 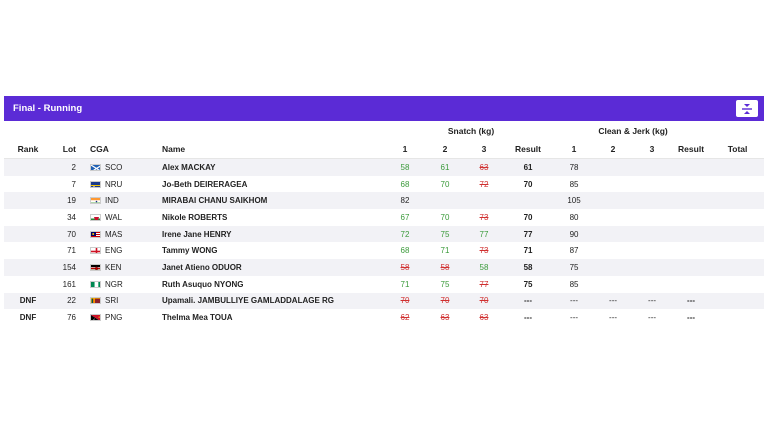 What do you see at coordinates (195, 217) in the screenshot?
I see `athlete-name: Nikole ROBERTS` at bounding box center [195, 217].